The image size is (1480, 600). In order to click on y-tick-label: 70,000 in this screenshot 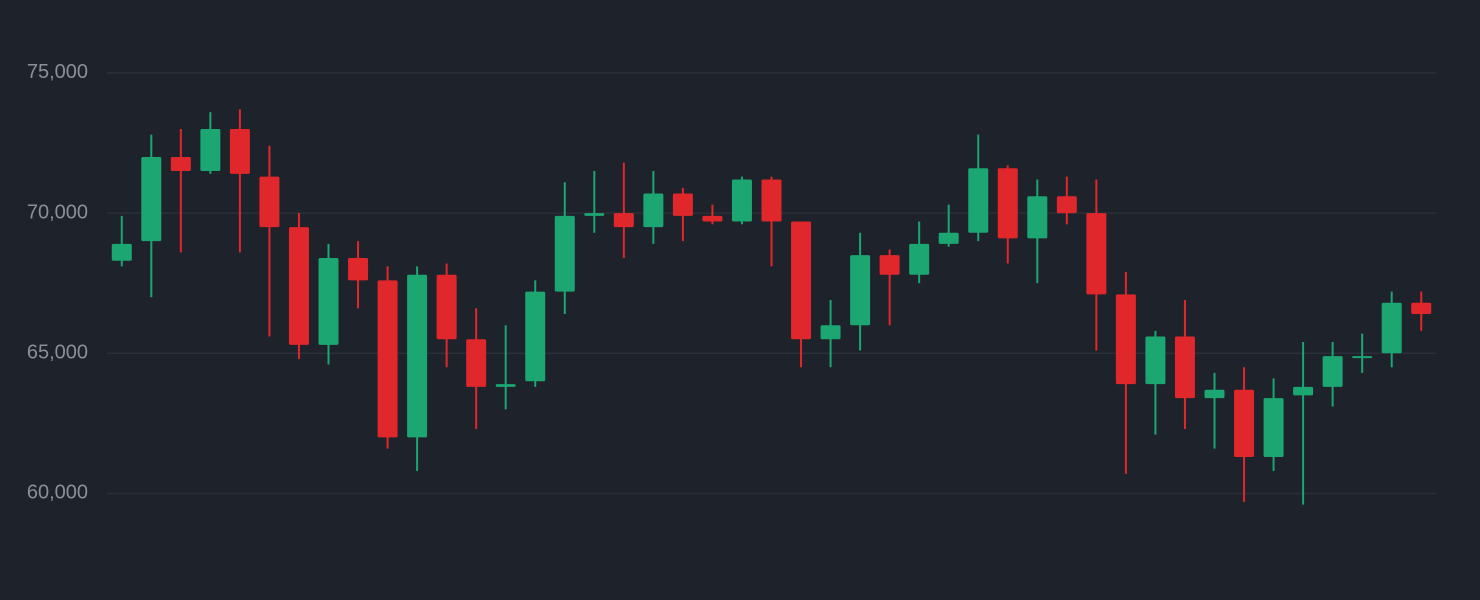, I will do `click(57, 212)`.